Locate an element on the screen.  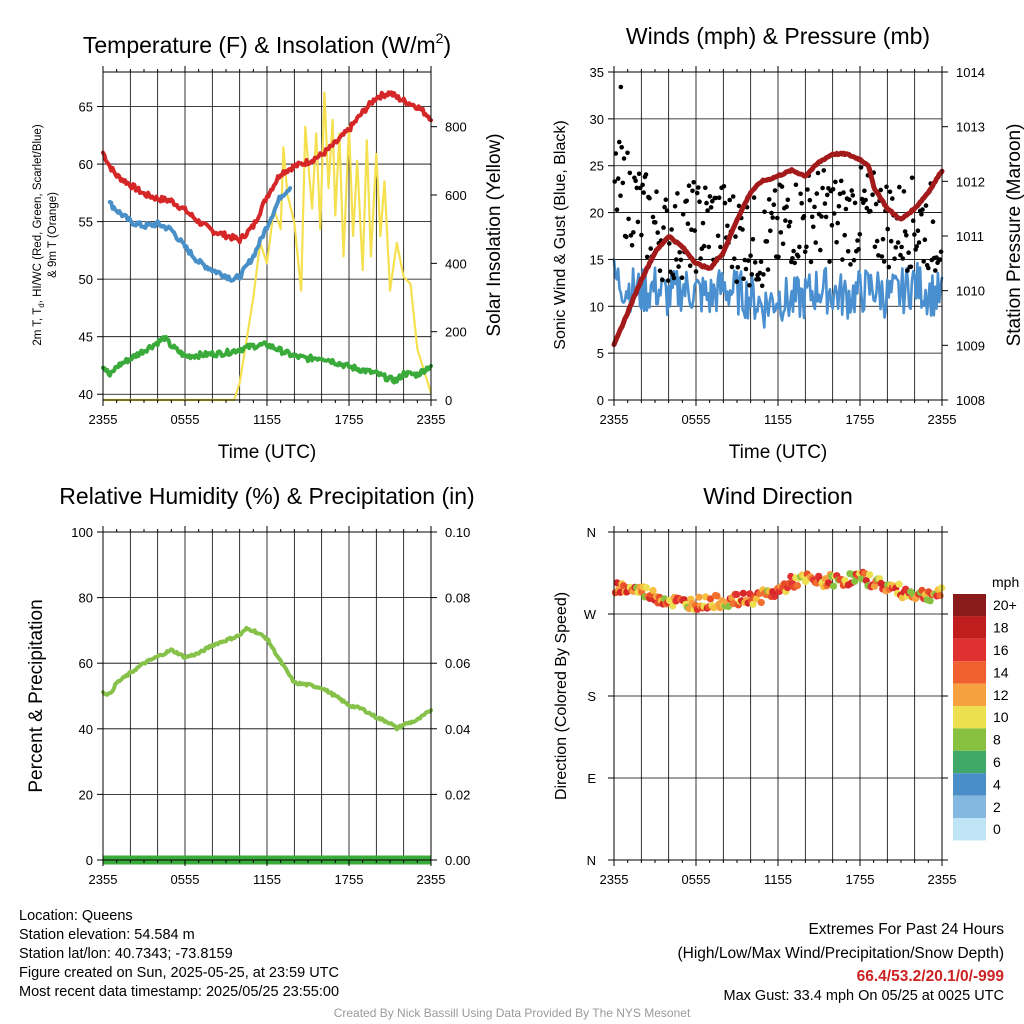
y-tick-label: 45 is located at coordinates (86, 337).